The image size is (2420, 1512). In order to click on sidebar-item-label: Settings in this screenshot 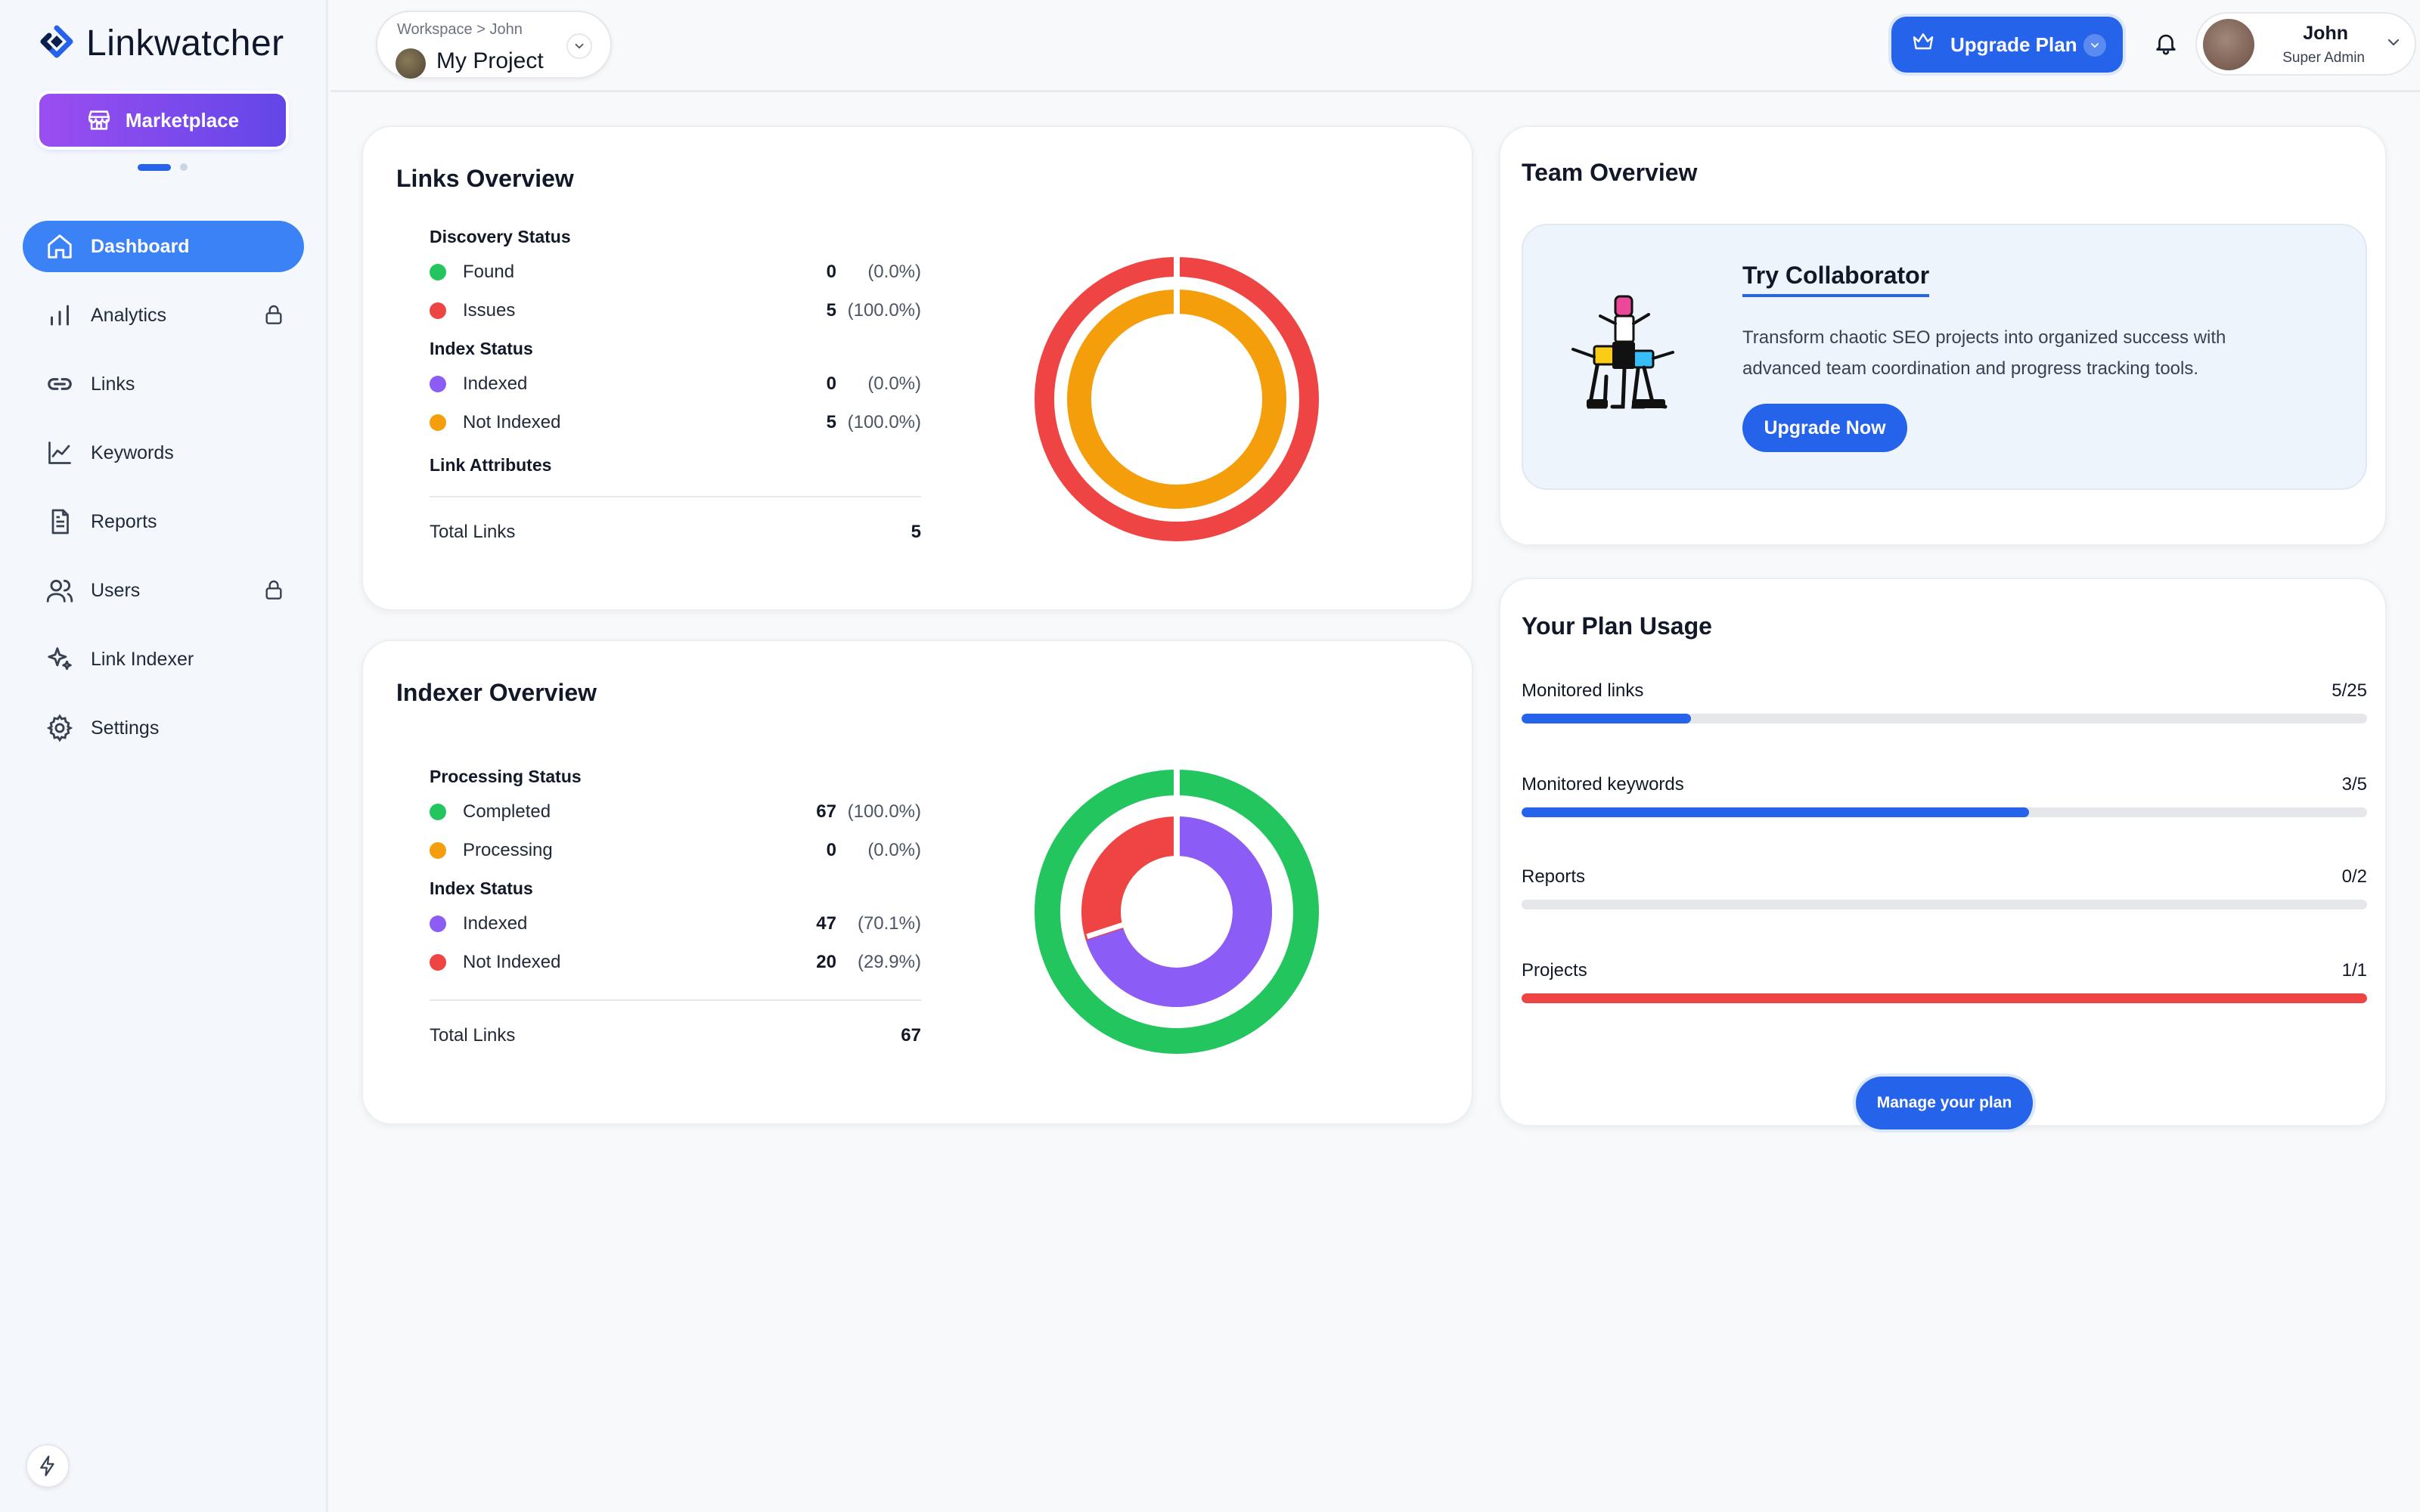, I will do `click(125, 728)`.